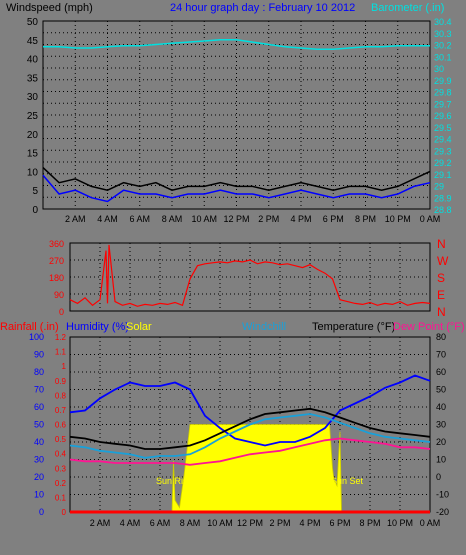 The image size is (466, 555). I want to click on legend-entry: Rainfall (.in), so click(29, 327).